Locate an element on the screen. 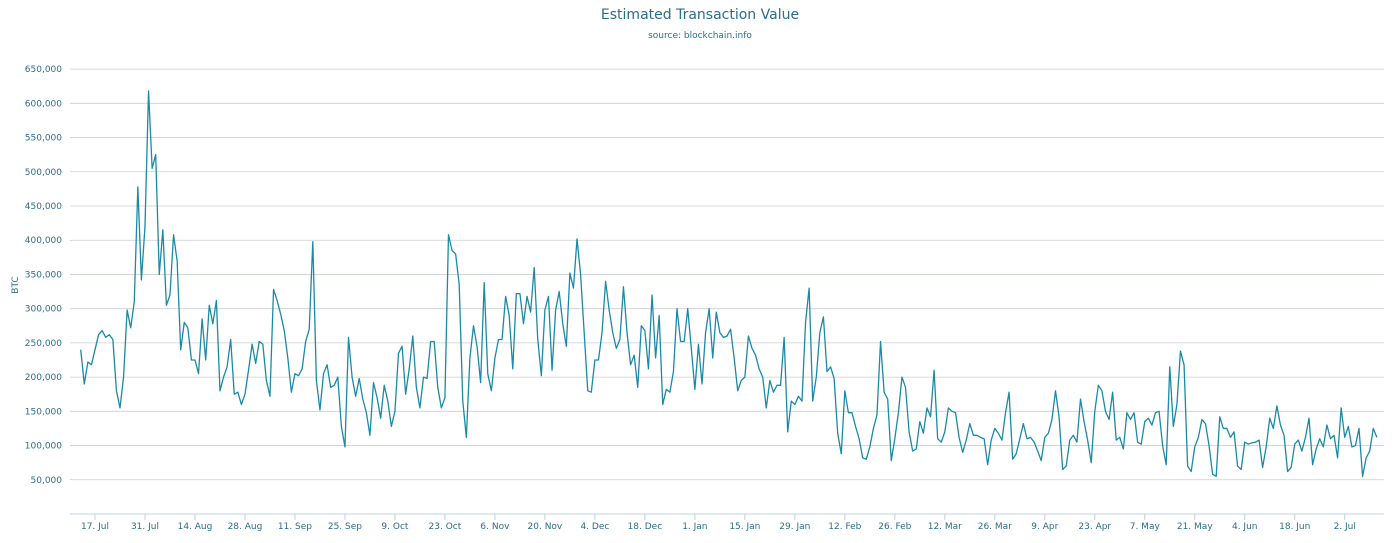  y-tick-label: 250,000 is located at coordinates (43, 344).